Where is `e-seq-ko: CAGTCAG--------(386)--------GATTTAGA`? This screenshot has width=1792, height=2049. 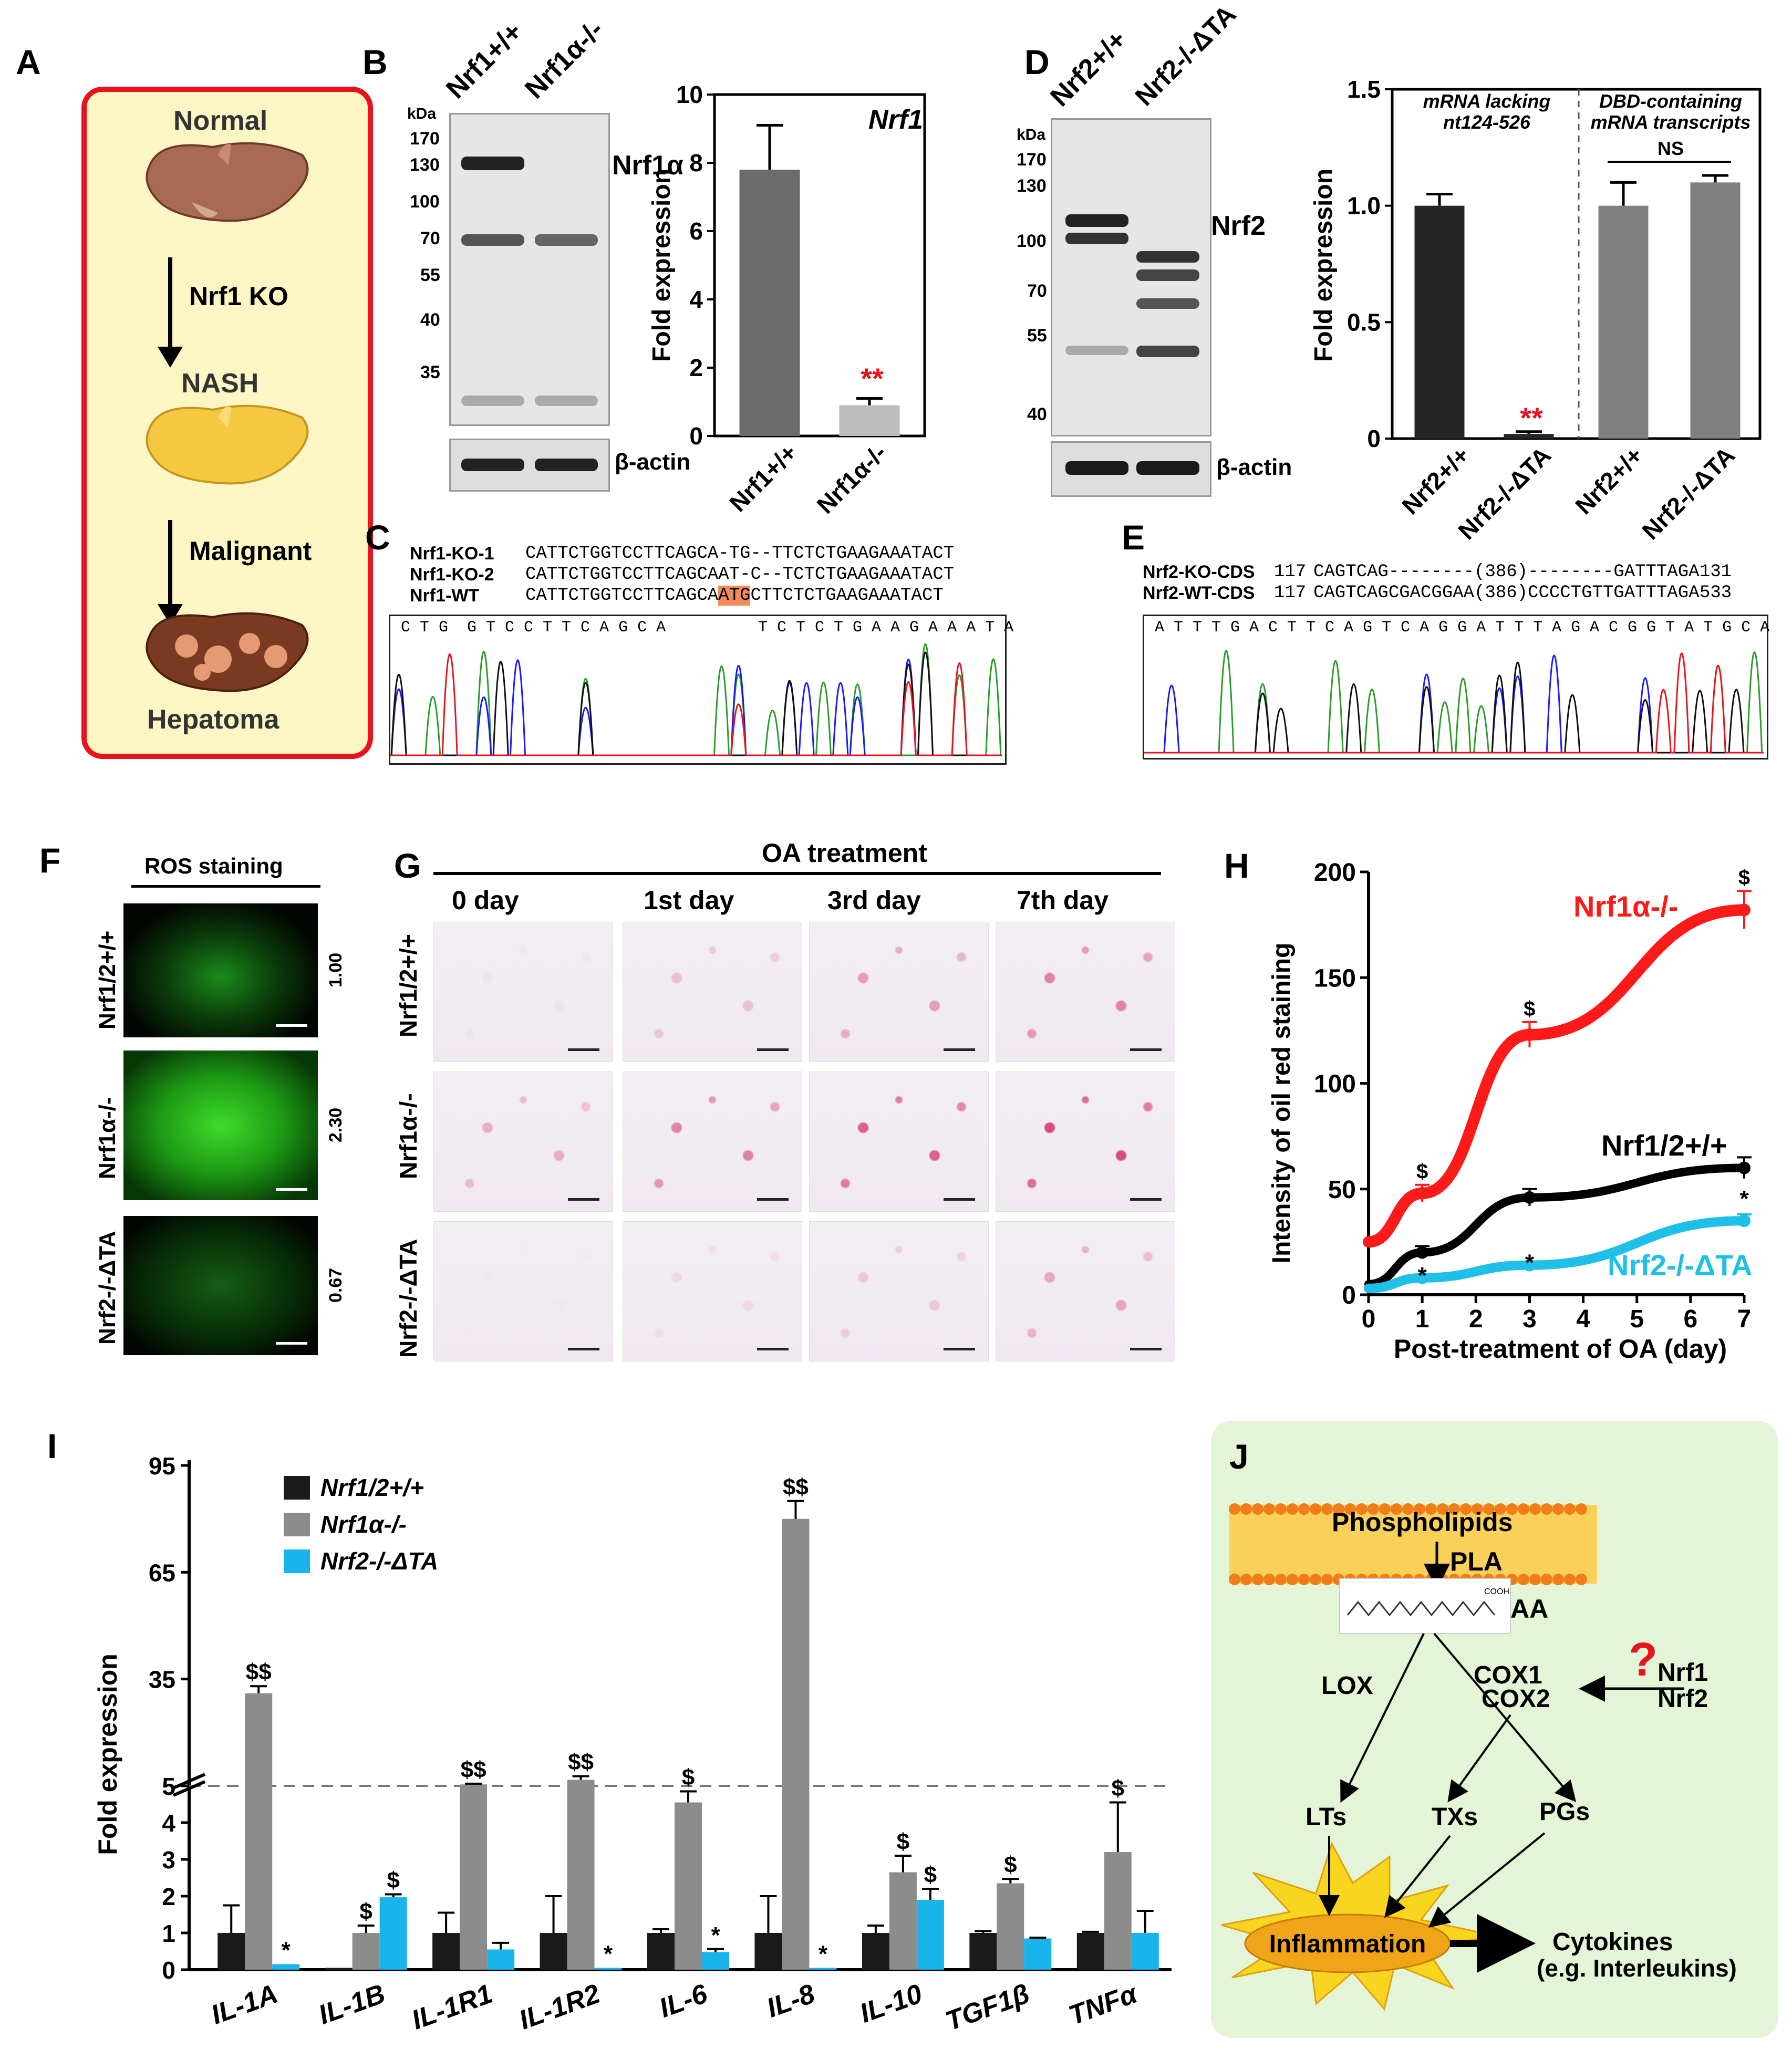
e-seq-ko: CAGTCAG--------(386)--------GATTTAGA is located at coordinates (1506, 572).